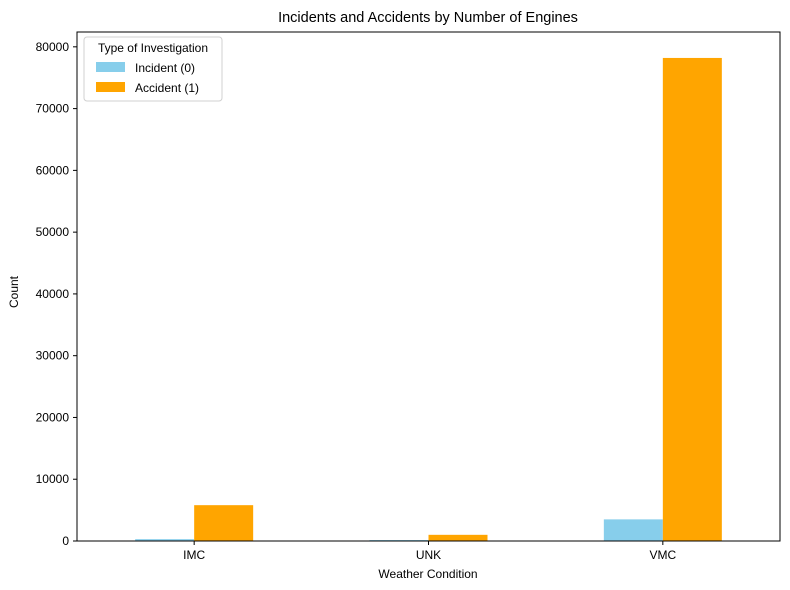 The image size is (790, 590). Describe the element at coordinates (428, 555) in the screenshot. I see `x-tick-label: UNK` at that location.